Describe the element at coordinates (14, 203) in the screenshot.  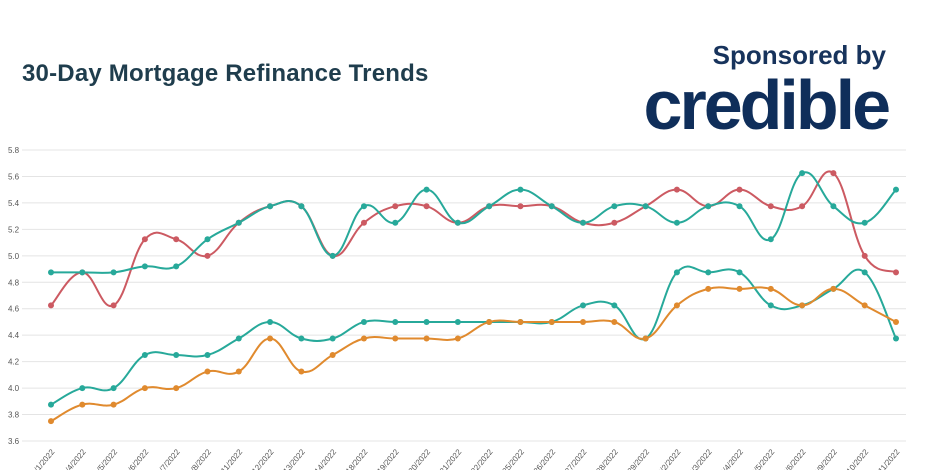
I see `y-tick-label: 5.4` at that location.